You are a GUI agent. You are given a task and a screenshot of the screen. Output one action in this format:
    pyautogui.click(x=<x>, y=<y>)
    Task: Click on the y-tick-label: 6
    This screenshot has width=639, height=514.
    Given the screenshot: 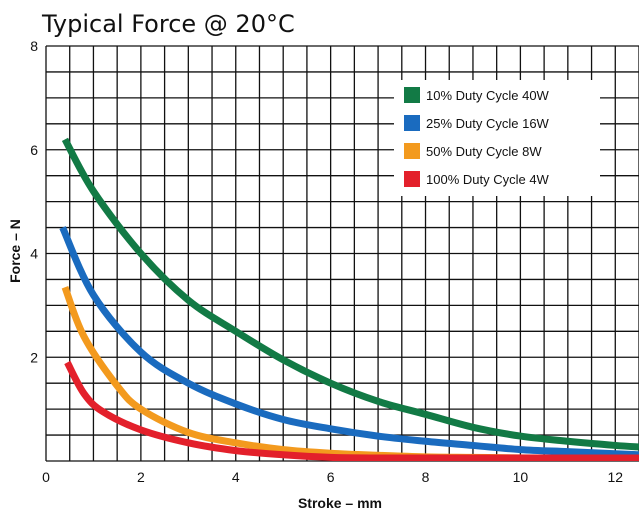 What is the action you would take?
    pyautogui.click(x=34, y=150)
    